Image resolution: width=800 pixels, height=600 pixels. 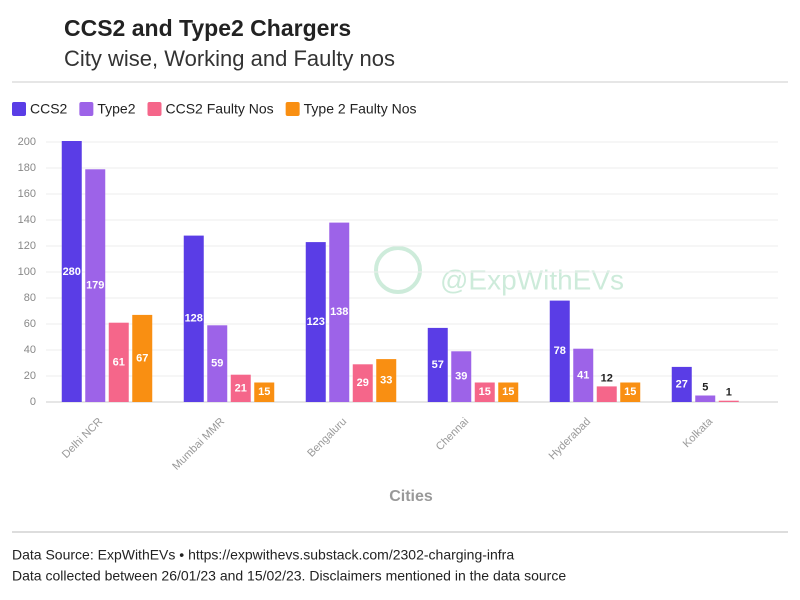 I want to click on data-label: 179, so click(x=95, y=286).